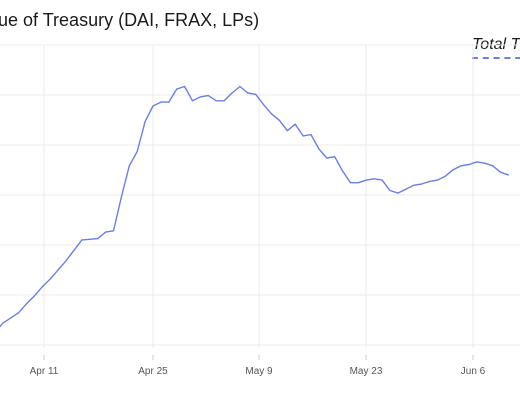 This screenshot has height=400, width=520. What do you see at coordinates (496, 58) in the screenshot?
I see `legend-swatch` at bounding box center [496, 58].